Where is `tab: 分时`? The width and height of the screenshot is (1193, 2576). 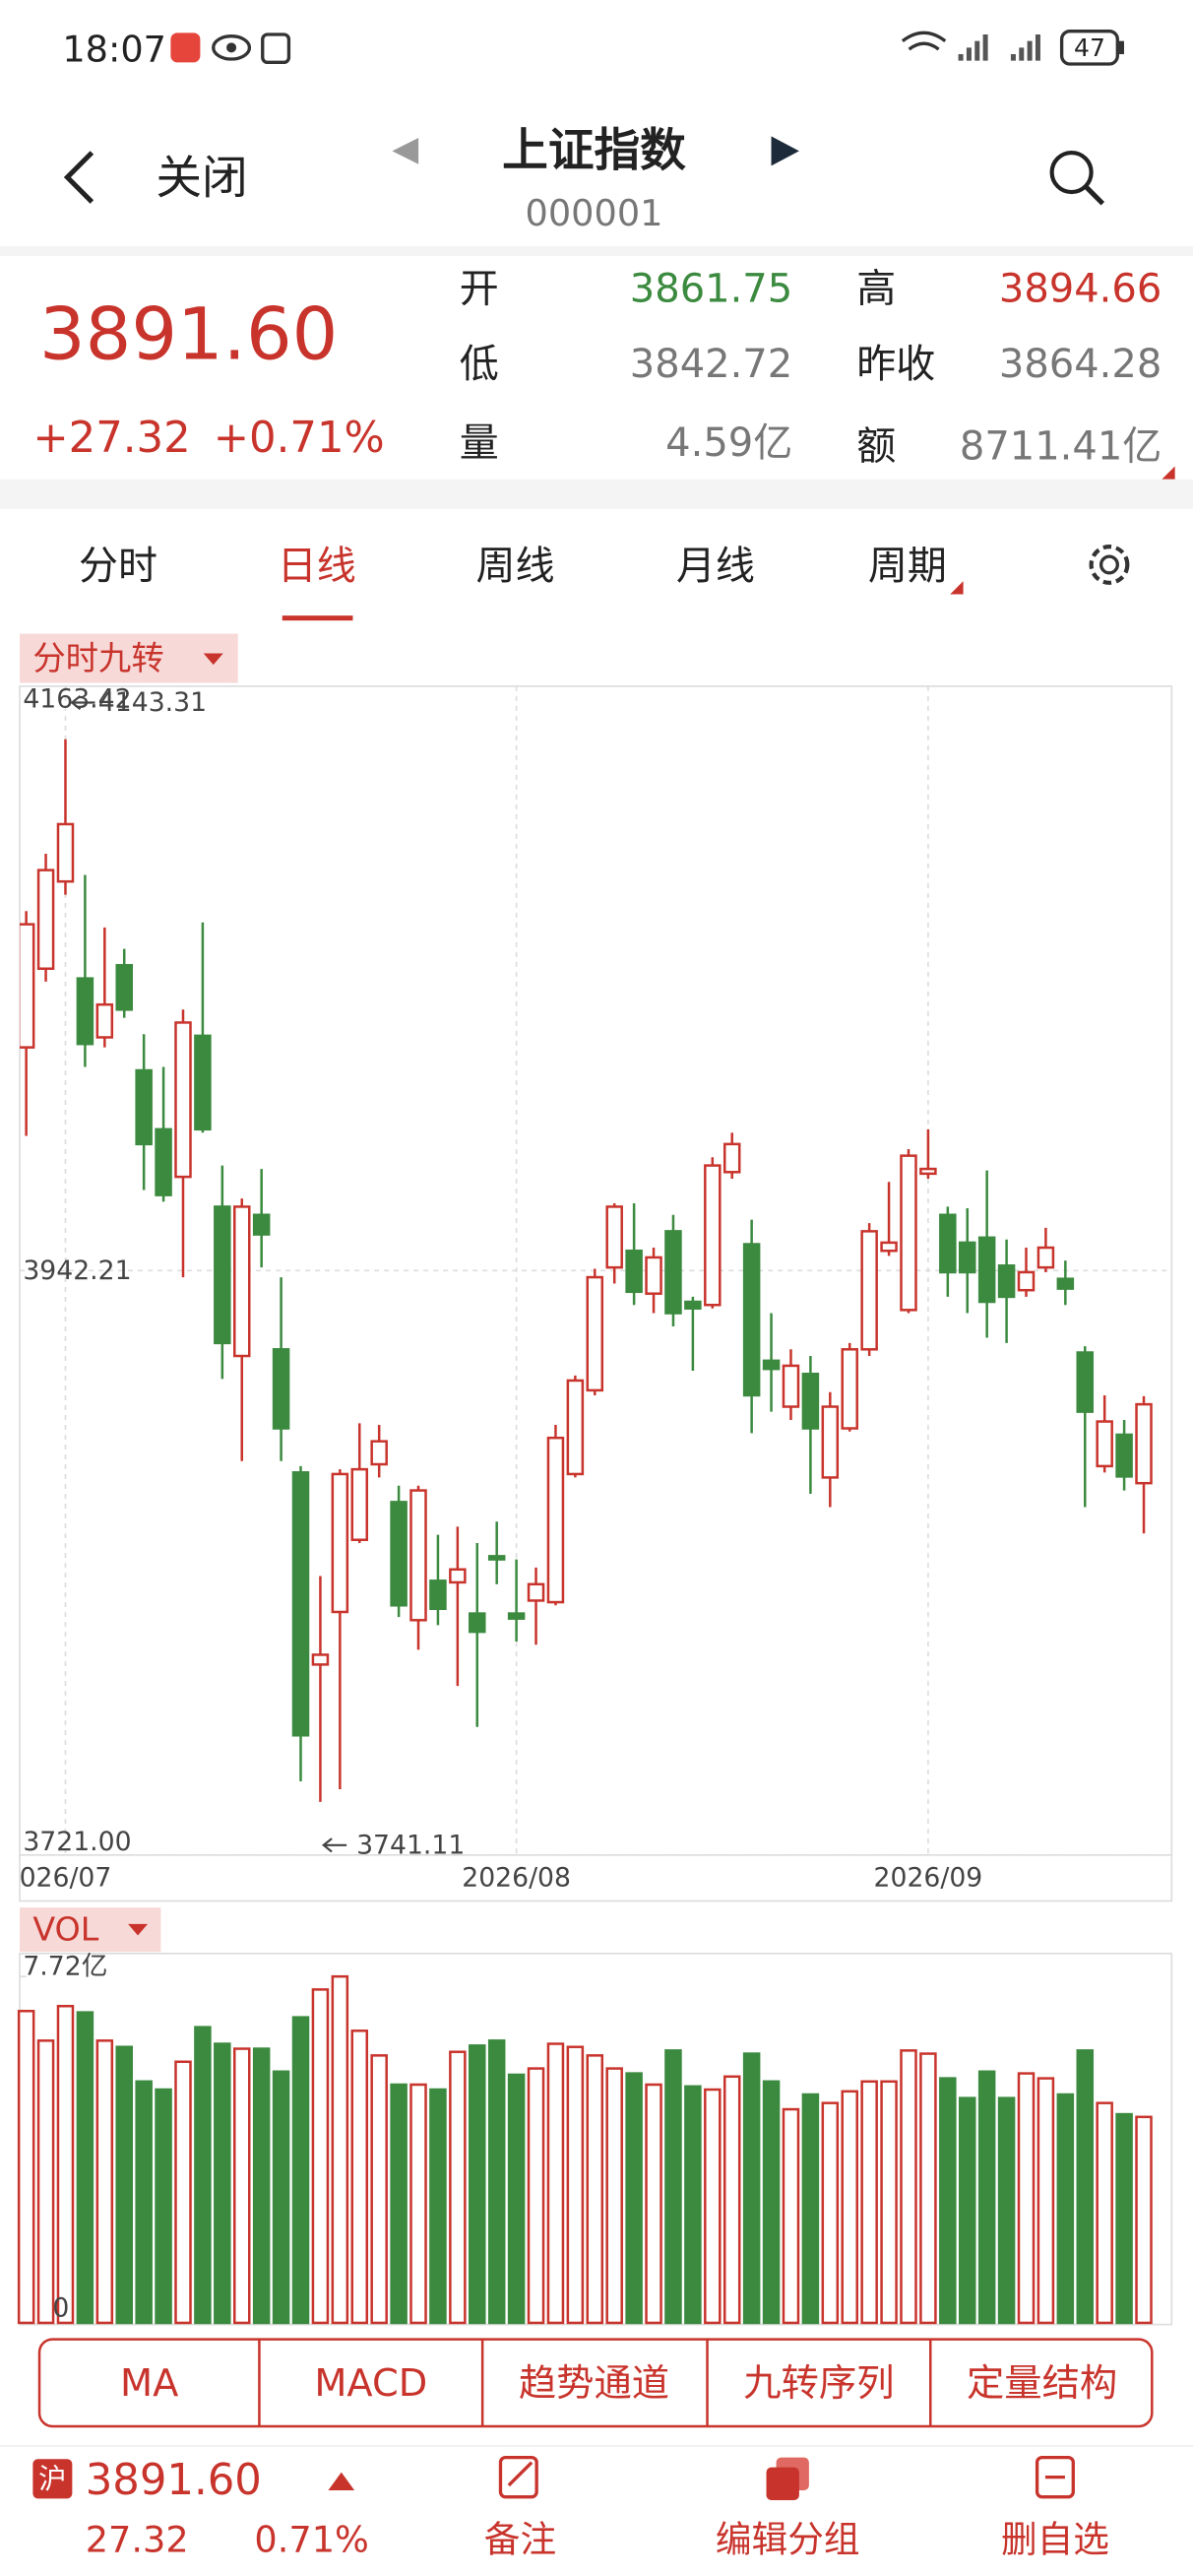
tab: 分时 is located at coordinates (118, 566).